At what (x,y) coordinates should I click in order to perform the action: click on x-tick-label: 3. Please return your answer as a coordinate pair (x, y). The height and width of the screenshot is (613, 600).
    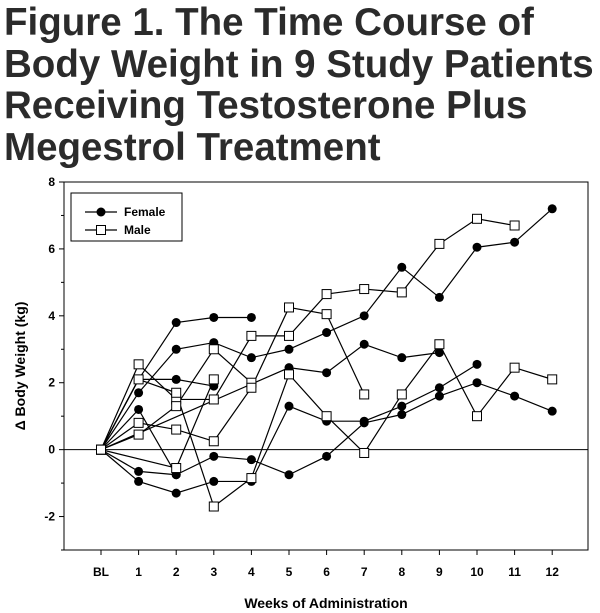
    Looking at the image, I should click on (213, 572).